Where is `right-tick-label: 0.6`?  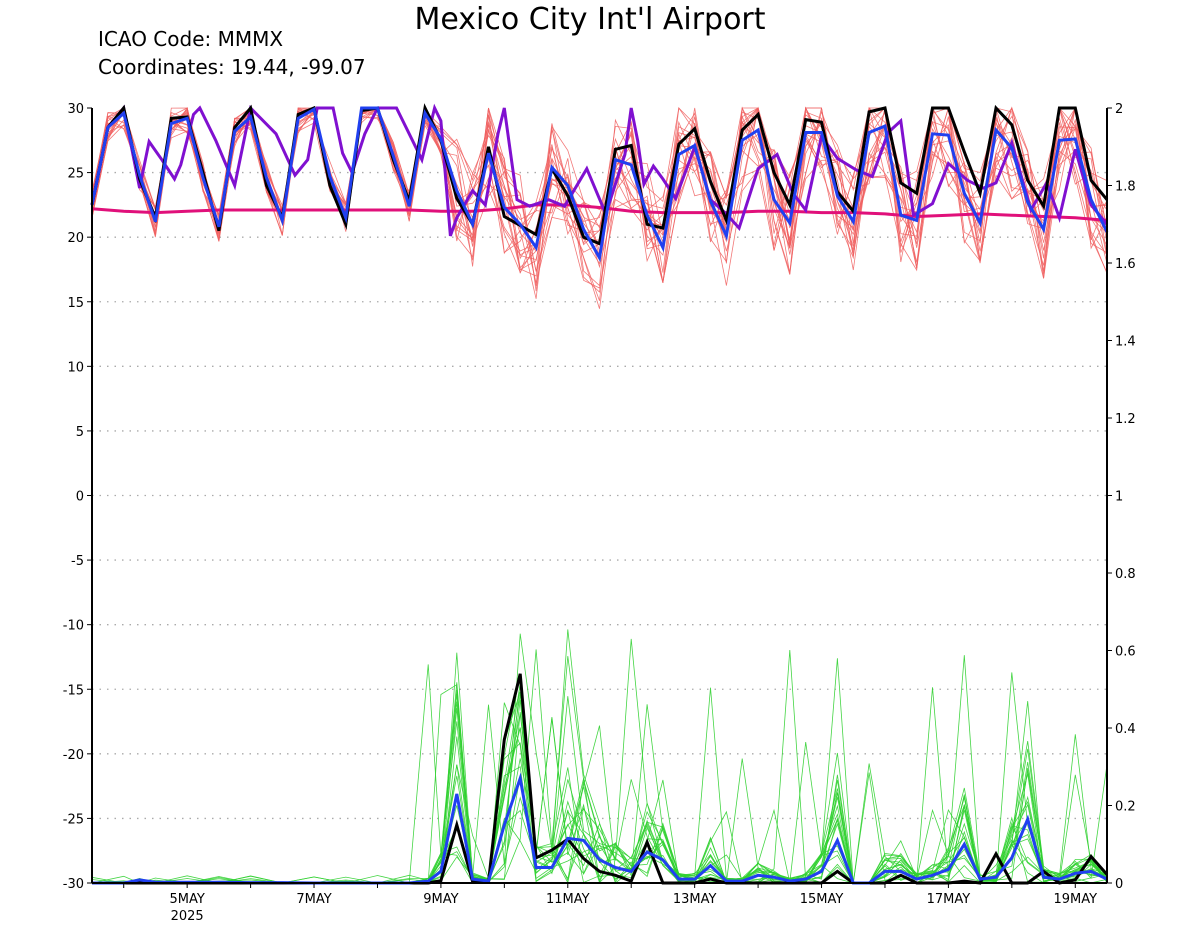
right-tick-label: 0.6 is located at coordinates (1125, 652).